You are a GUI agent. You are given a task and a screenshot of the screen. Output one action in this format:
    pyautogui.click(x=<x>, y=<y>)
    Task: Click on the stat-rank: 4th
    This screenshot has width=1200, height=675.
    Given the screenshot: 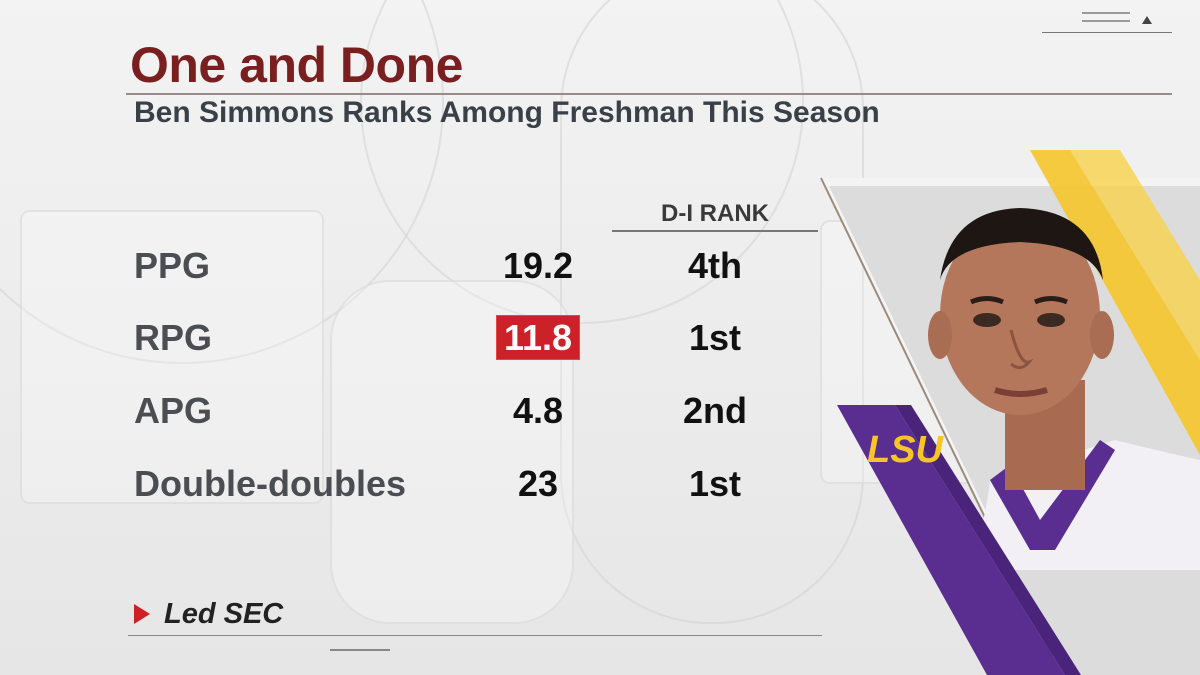 What is the action you would take?
    pyautogui.click(x=715, y=265)
    